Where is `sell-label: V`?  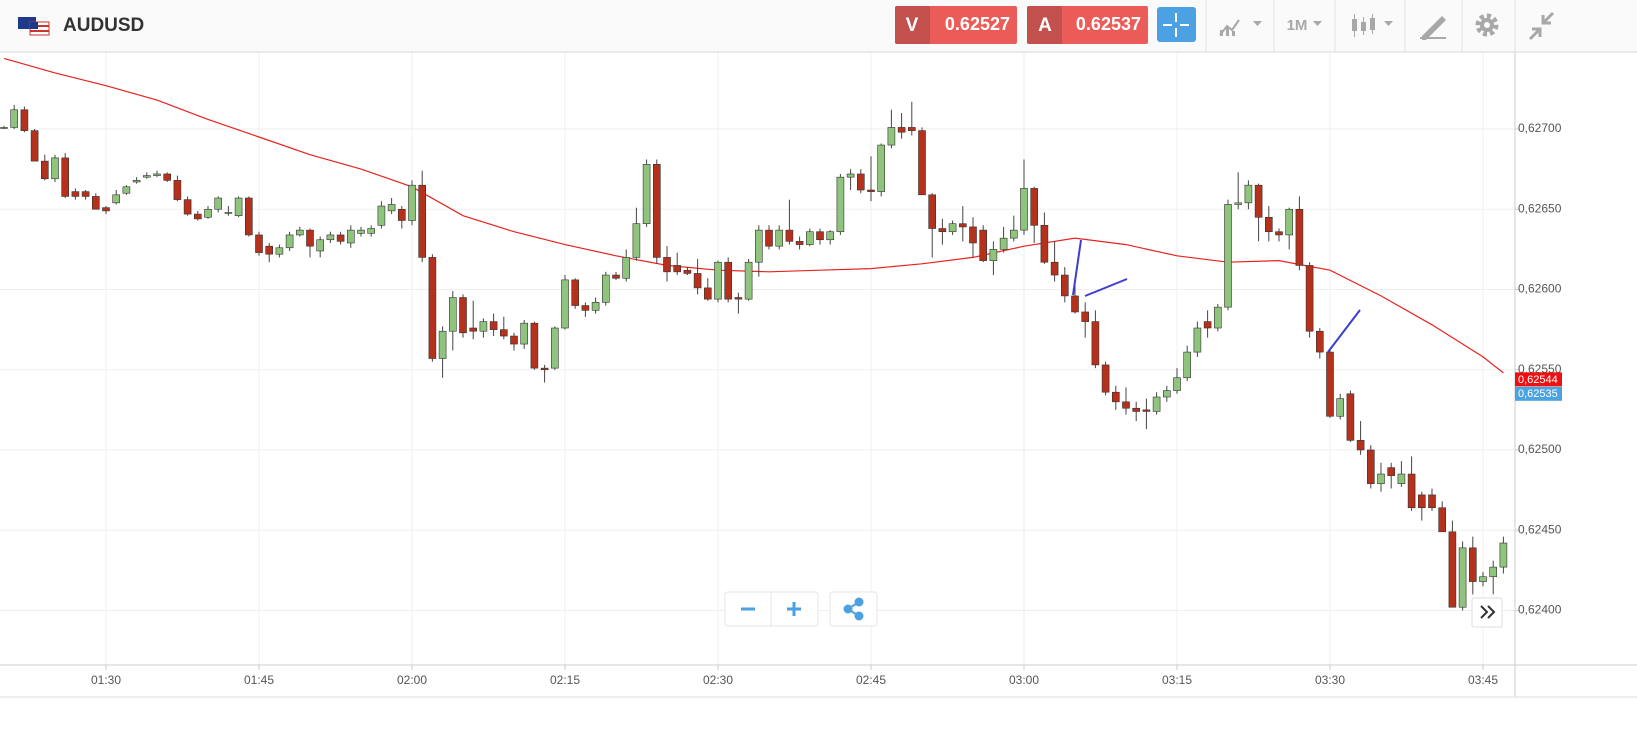
sell-label: V is located at coordinates (912, 25).